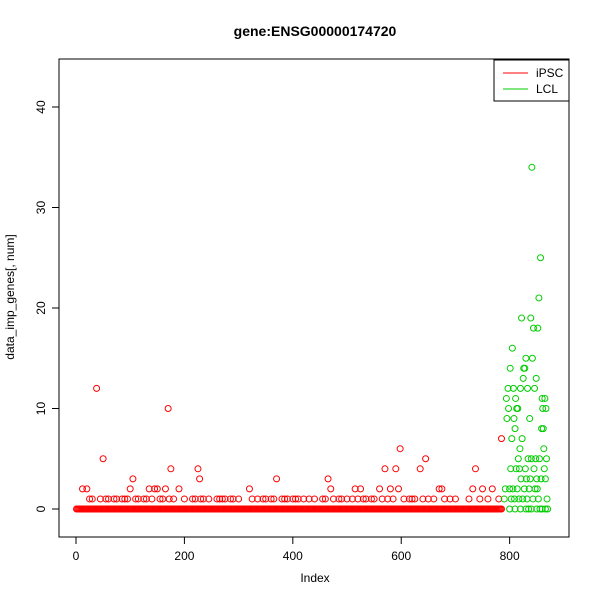  I want to click on y-tick-label: 40, so click(41, 107).